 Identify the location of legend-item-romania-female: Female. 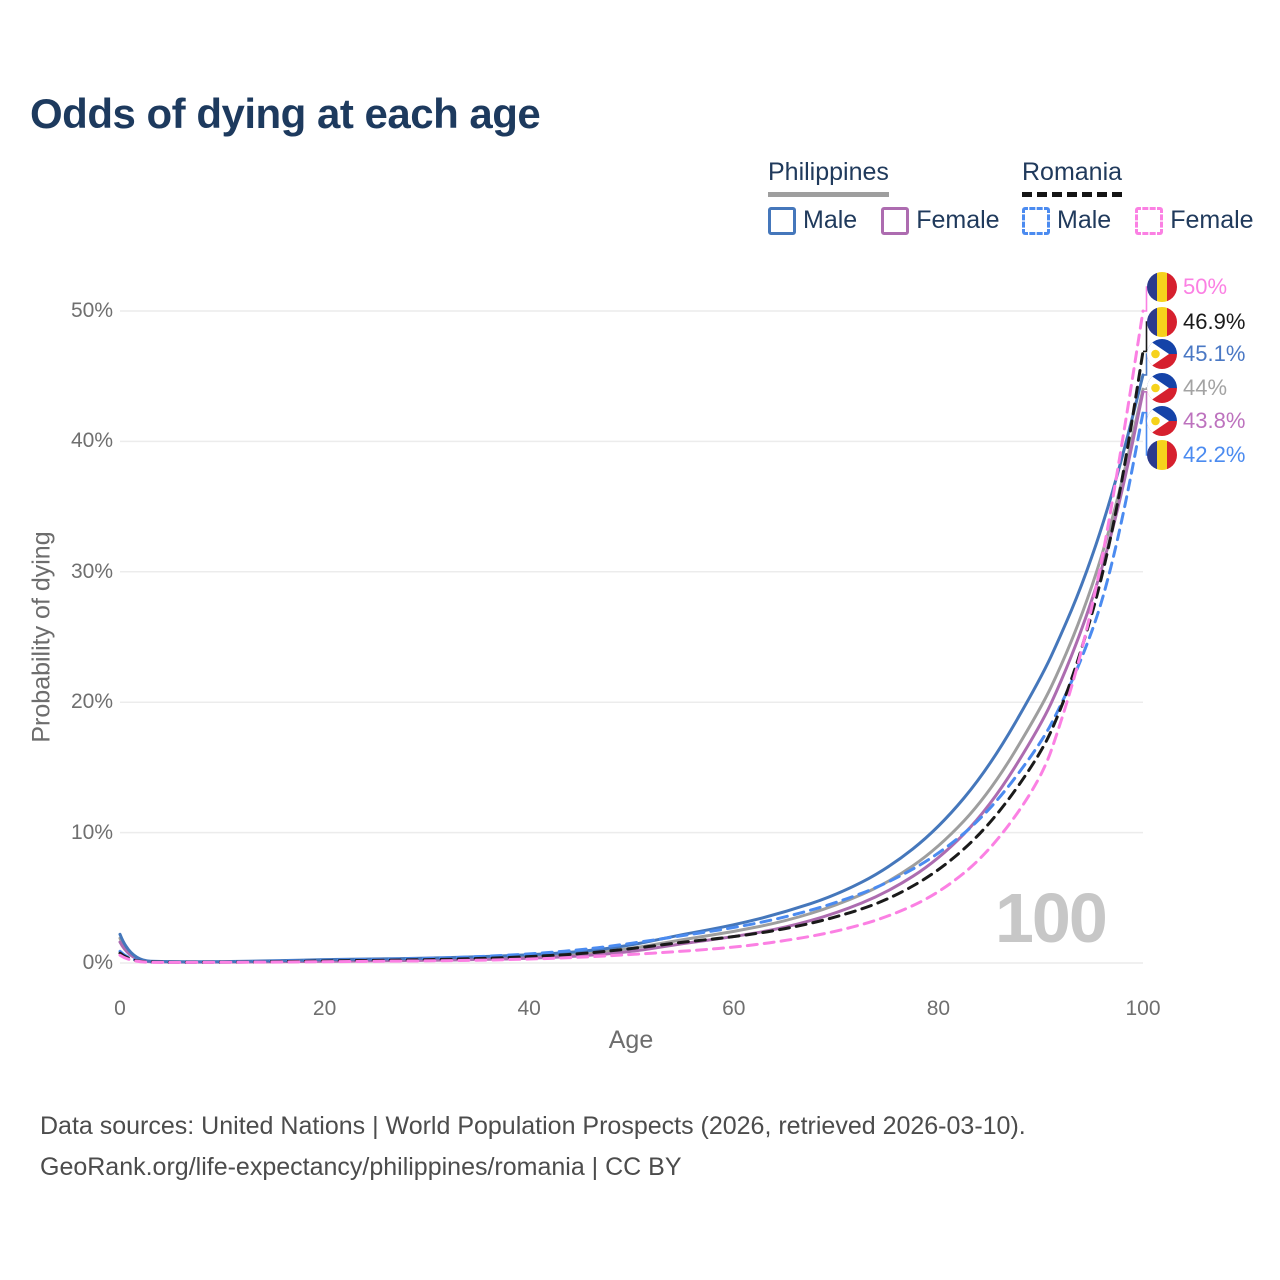
(1194, 220).